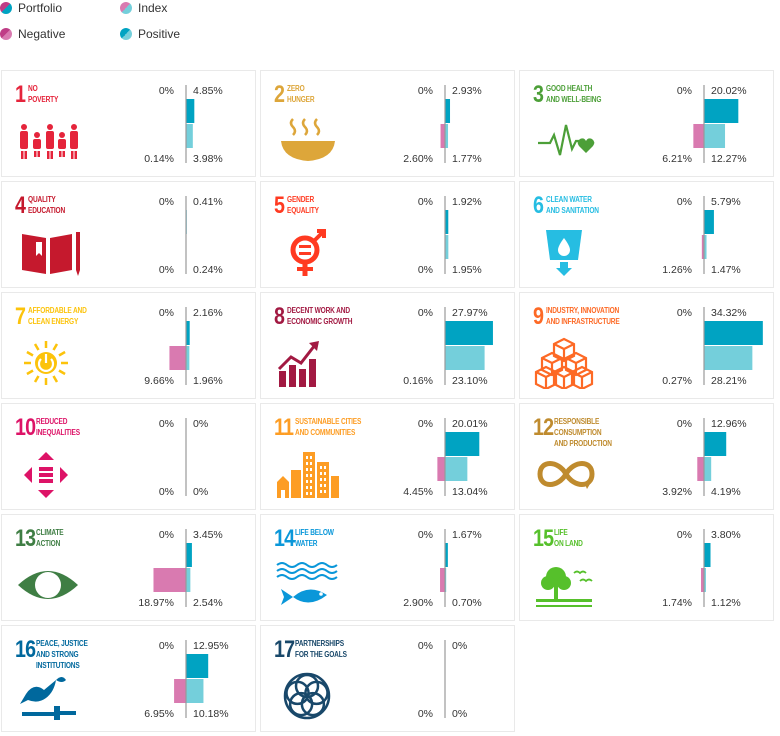 This screenshot has width=780, height=736. Describe the element at coordinates (46, 475) in the screenshot. I see `equal-arrows-icon` at that location.